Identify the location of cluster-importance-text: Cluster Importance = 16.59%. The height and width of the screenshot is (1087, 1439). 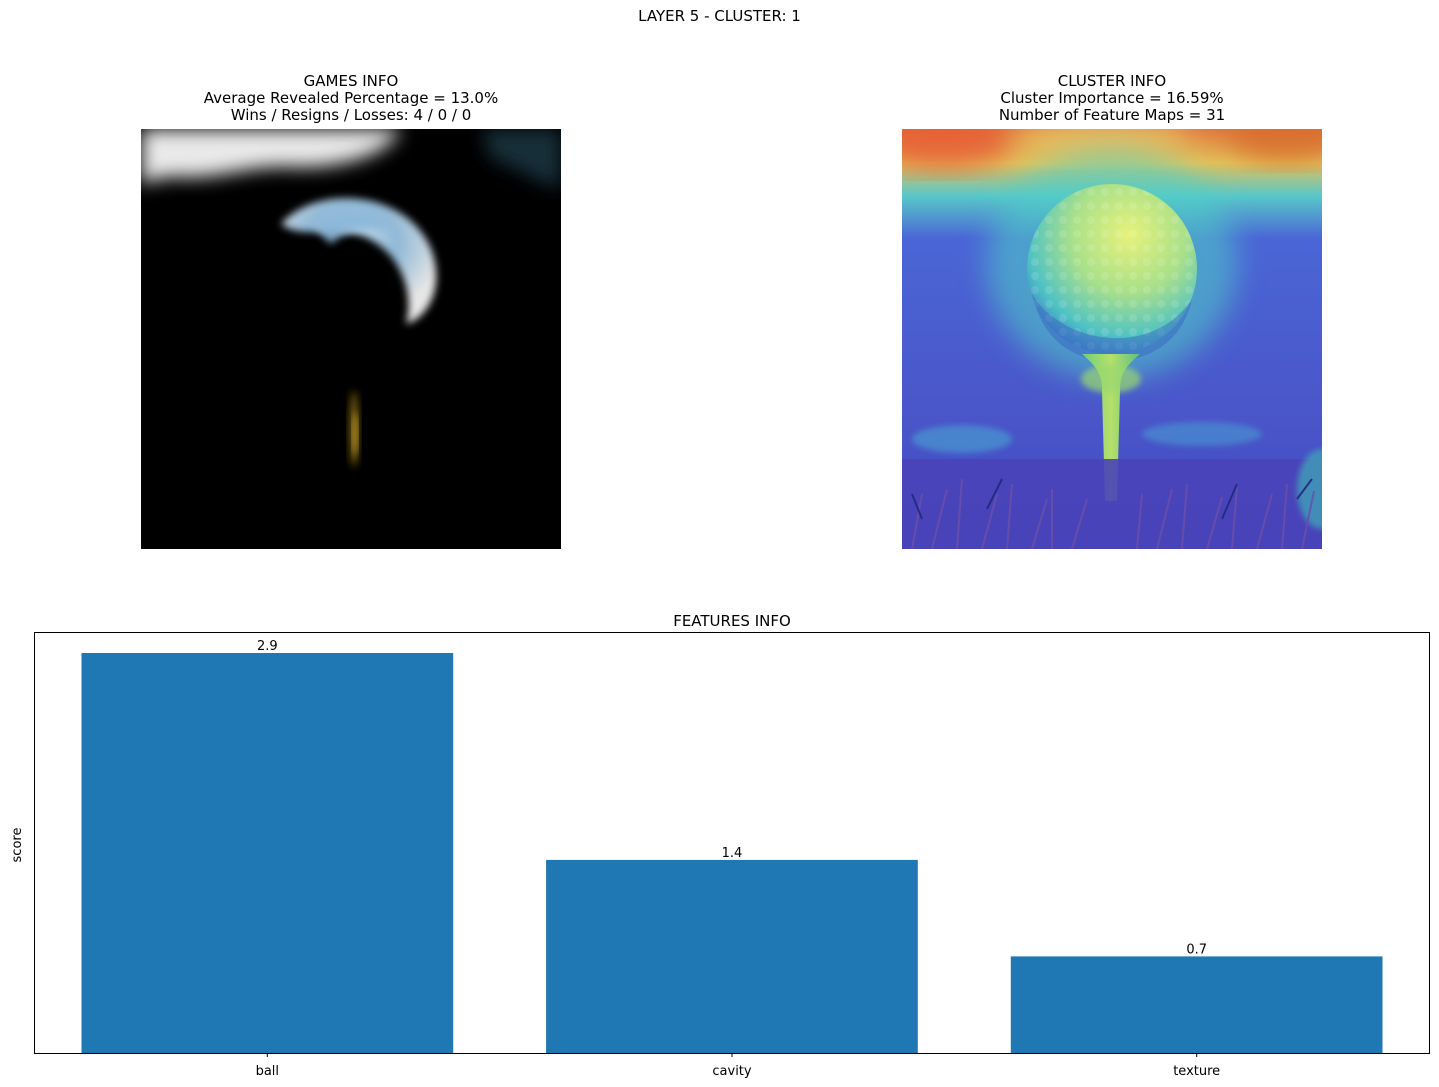
(1112, 98).